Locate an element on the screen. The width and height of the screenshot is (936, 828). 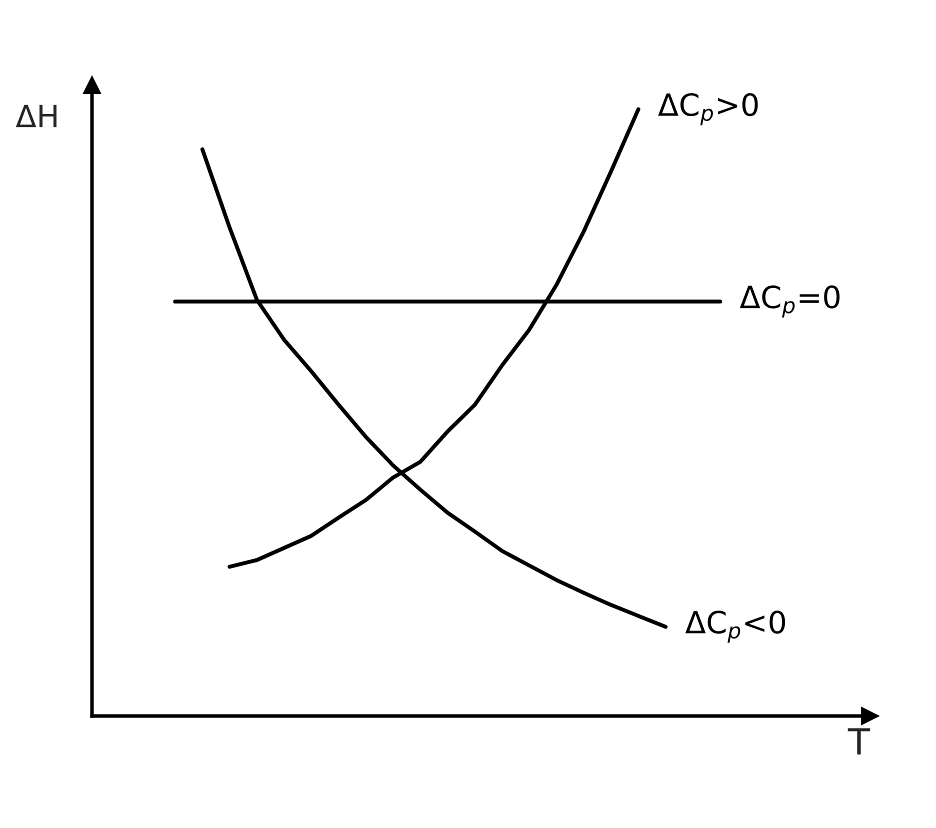
series-label: ΔC$_{p}$=0 is located at coordinates (790, 301).